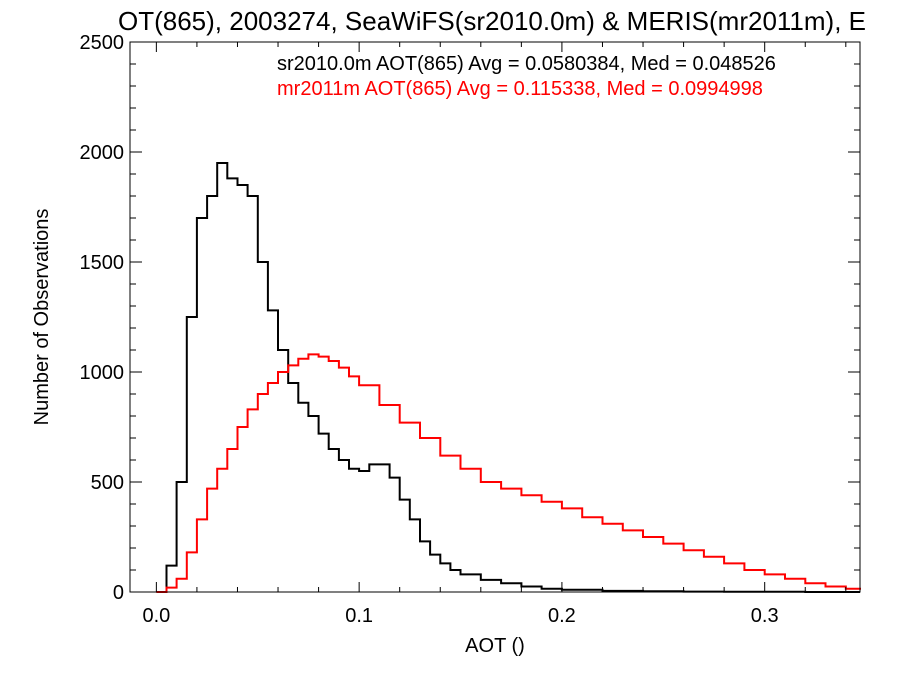 The width and height of the screenshot is (900, 675). What do you see at coordinates (102, 153) in the screenshot?
I see `y-tick-label: 2000` at bounding box center [102, 153].